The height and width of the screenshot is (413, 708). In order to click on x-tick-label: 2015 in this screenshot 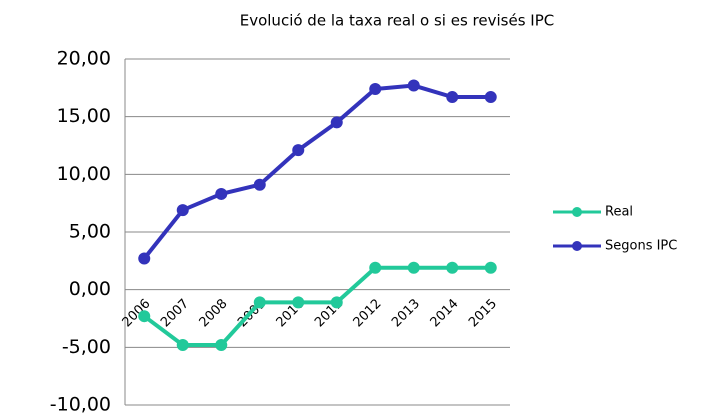, I will do `click(483, 313)`.